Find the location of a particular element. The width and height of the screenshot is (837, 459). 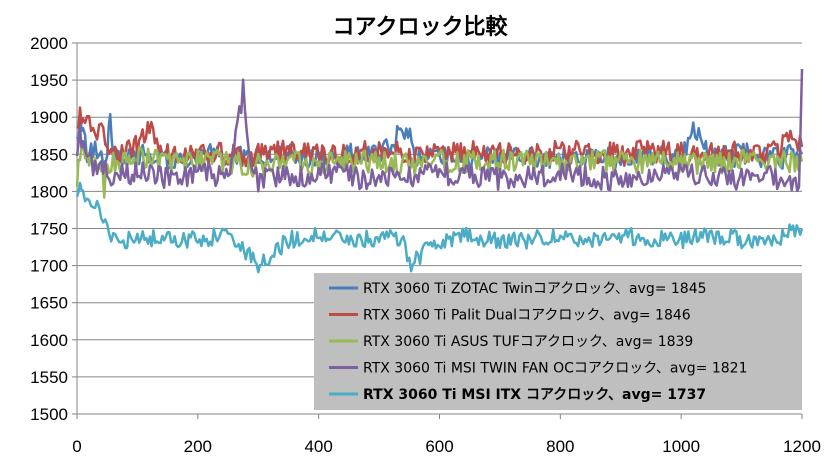

y-tick-label: 1850 is located at coordinates (49, 154).